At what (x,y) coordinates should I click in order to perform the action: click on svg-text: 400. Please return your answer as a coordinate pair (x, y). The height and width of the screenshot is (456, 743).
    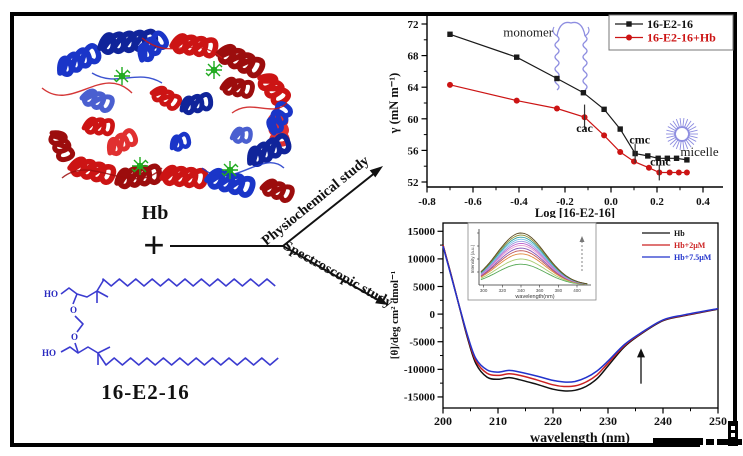
    Looking at the image, I should click on (577, 290).